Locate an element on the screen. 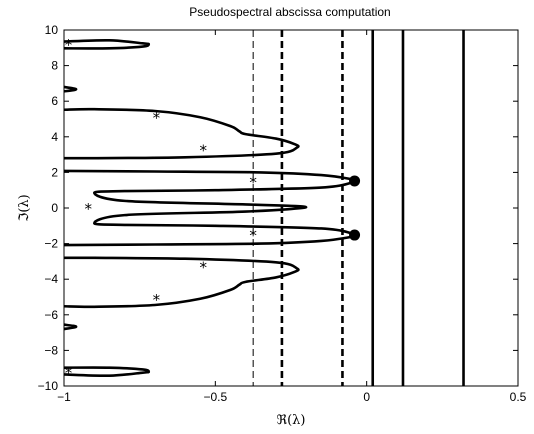 This screenshot has height=434, width=534. x-tick-label: −1 is located at coordinates (64, 397).